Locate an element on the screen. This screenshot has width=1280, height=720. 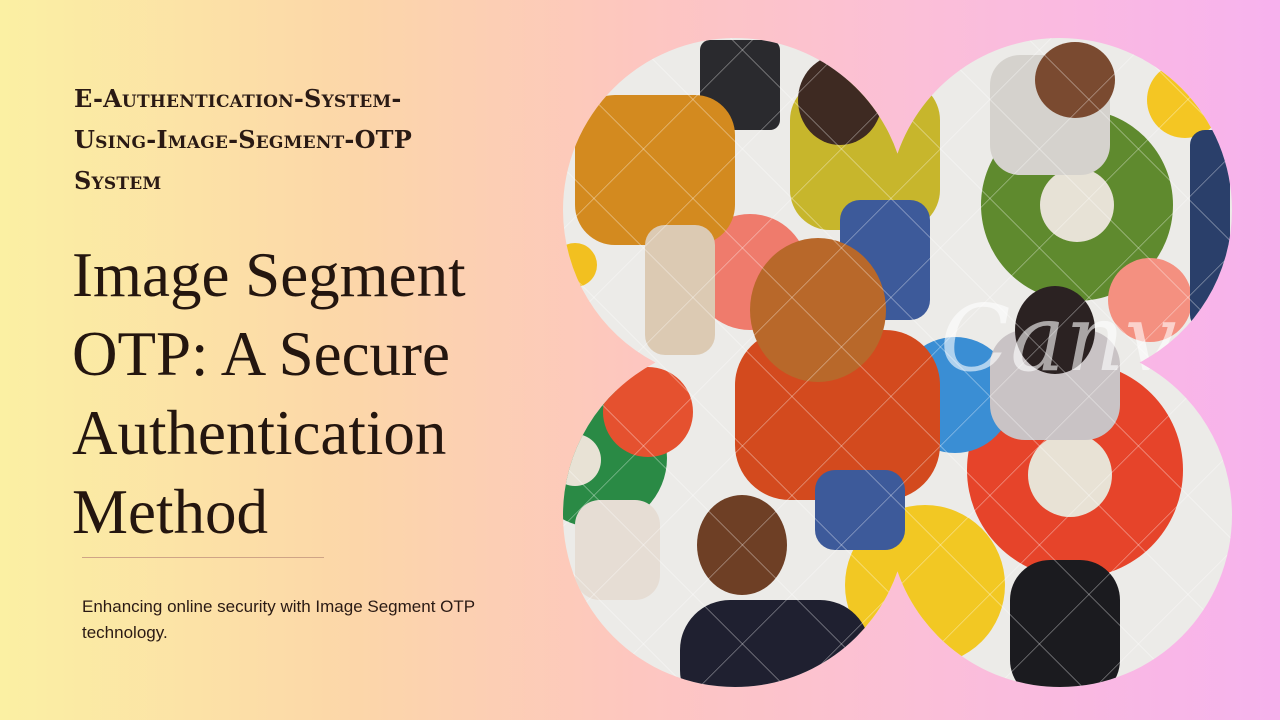
title-divider is located at coordinates (203, 557).